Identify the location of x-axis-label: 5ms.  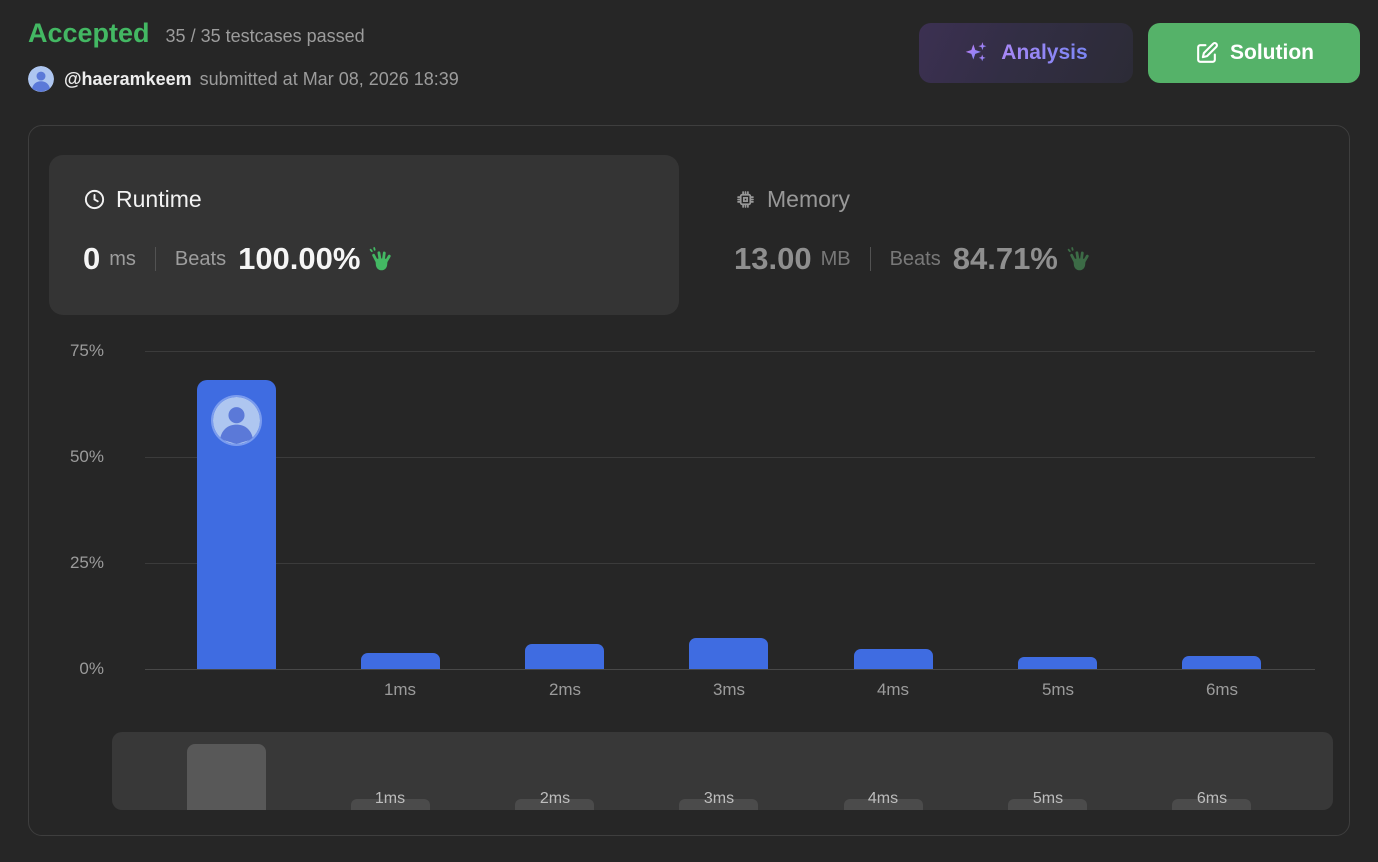
(1058, 689).